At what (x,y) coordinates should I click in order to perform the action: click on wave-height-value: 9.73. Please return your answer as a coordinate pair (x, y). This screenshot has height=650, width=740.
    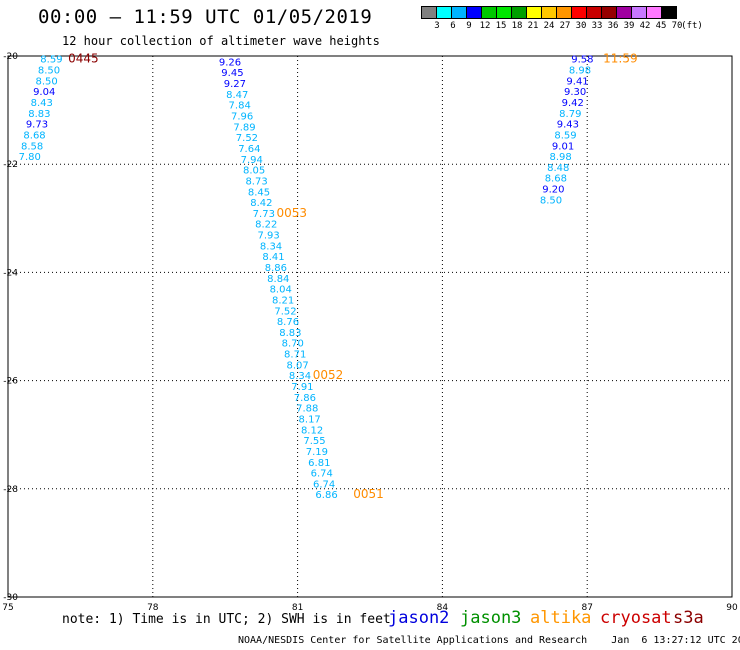
    Looking at the image, I should click on (37, 125).